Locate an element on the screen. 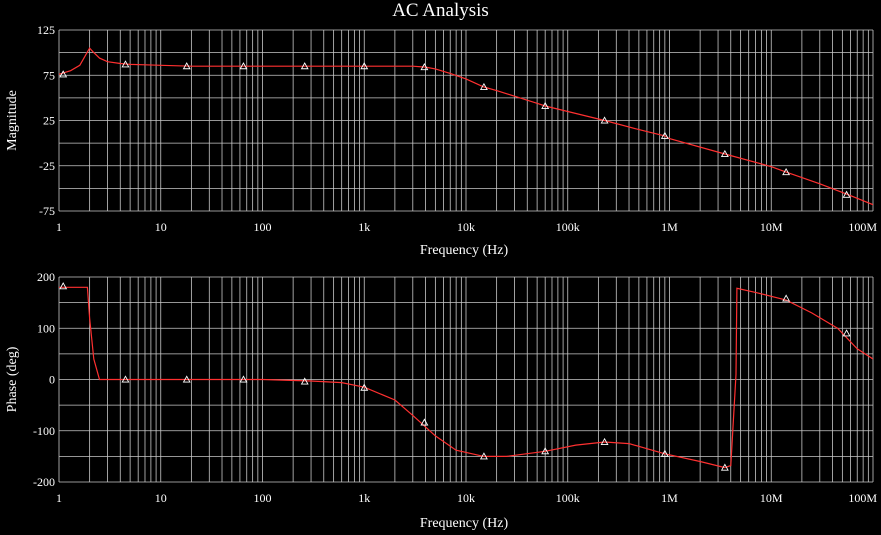 Image resolution: width=881 pixels, height=535 pixels. magnitude-xtick-label: 10M is located at coordinates (771, 227).